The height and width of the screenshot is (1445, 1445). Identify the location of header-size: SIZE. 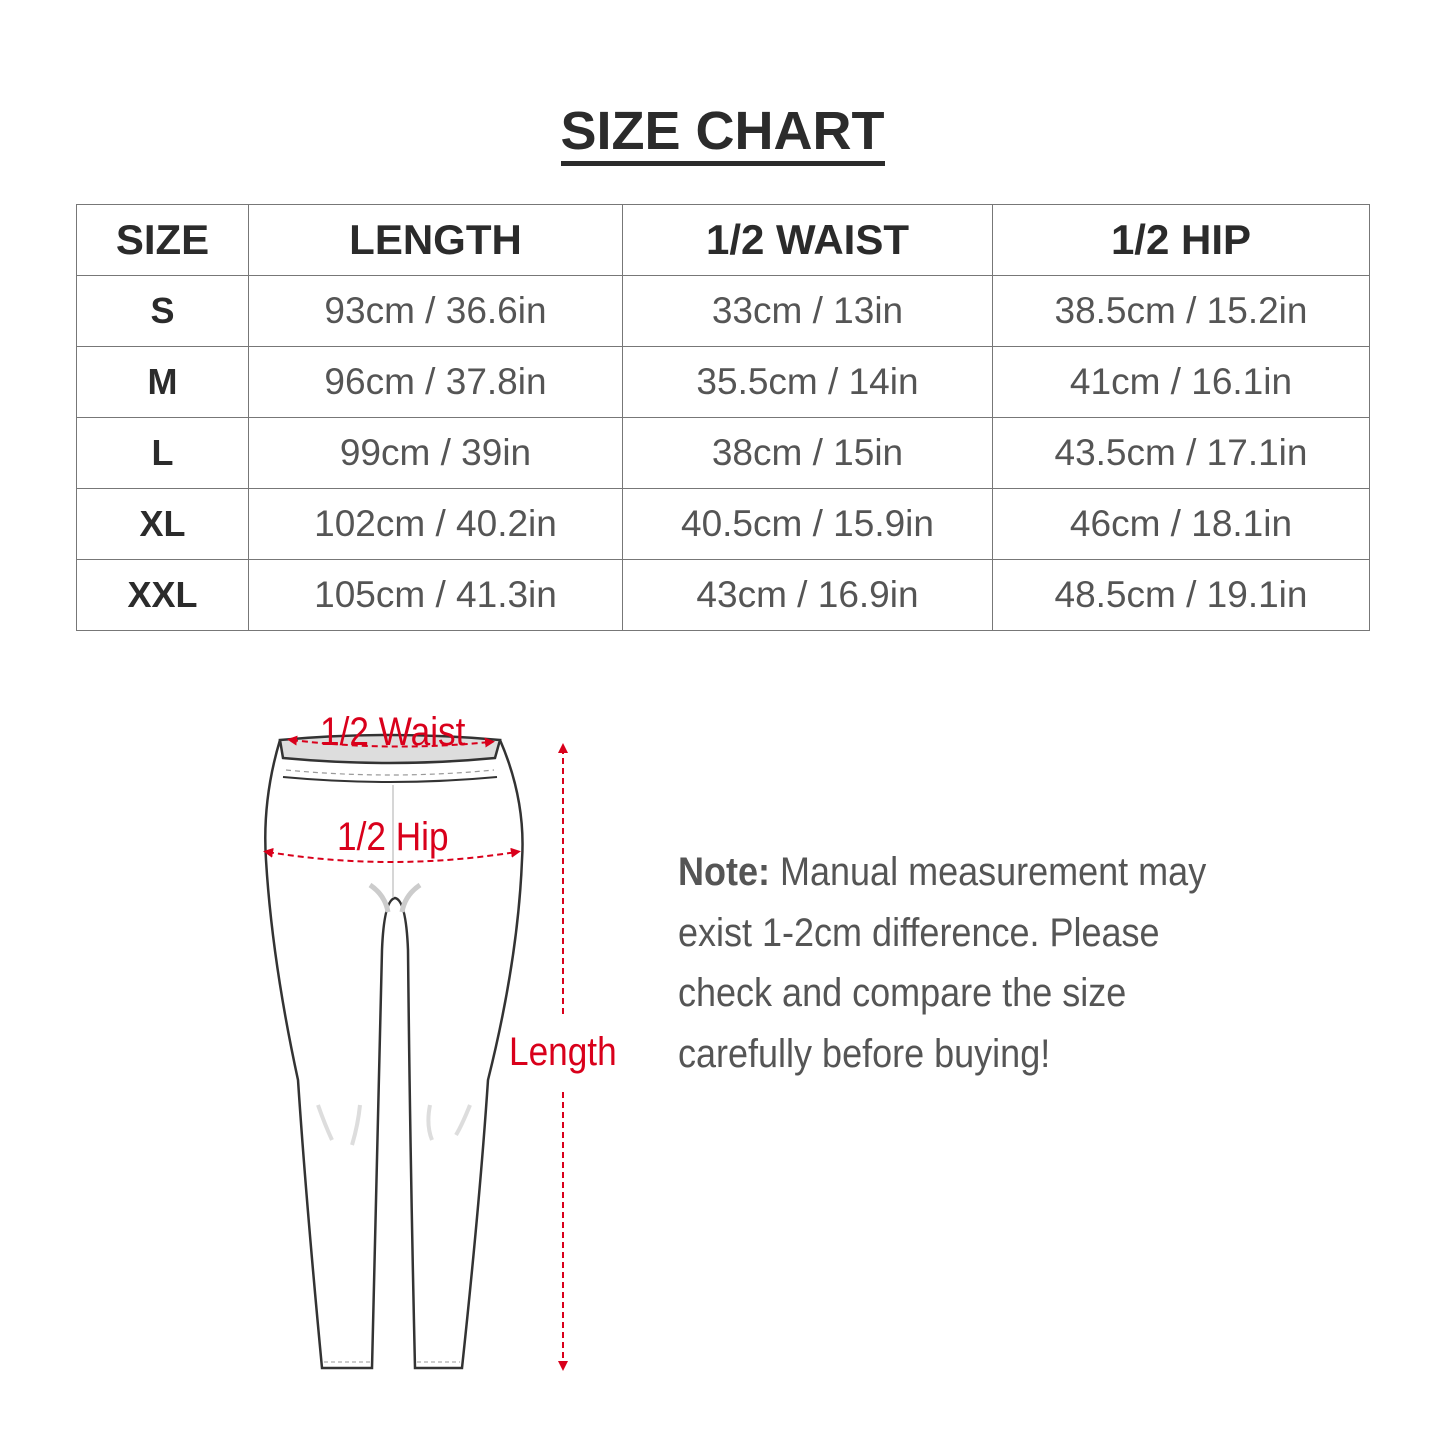
(162, 240).